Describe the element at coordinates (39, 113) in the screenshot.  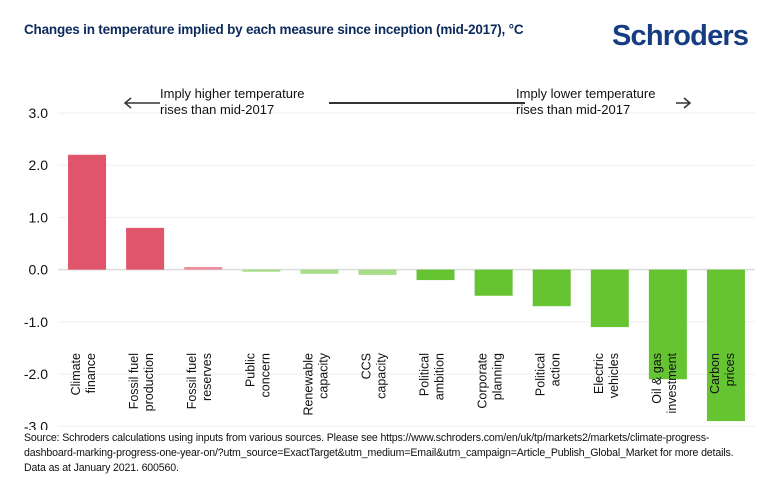
I see `y-tick-label: 3.0` at that location.